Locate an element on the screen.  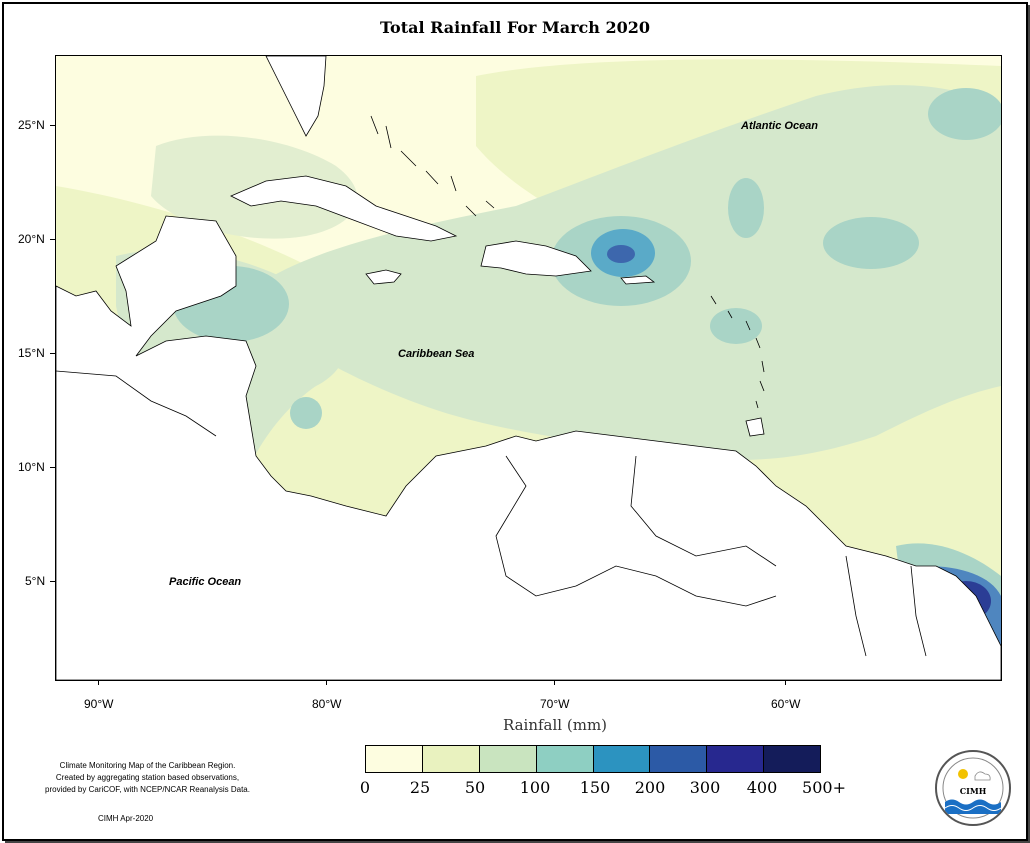
caribbean-sea-label: Caribbean Sea is located at coordinates (436, 354).